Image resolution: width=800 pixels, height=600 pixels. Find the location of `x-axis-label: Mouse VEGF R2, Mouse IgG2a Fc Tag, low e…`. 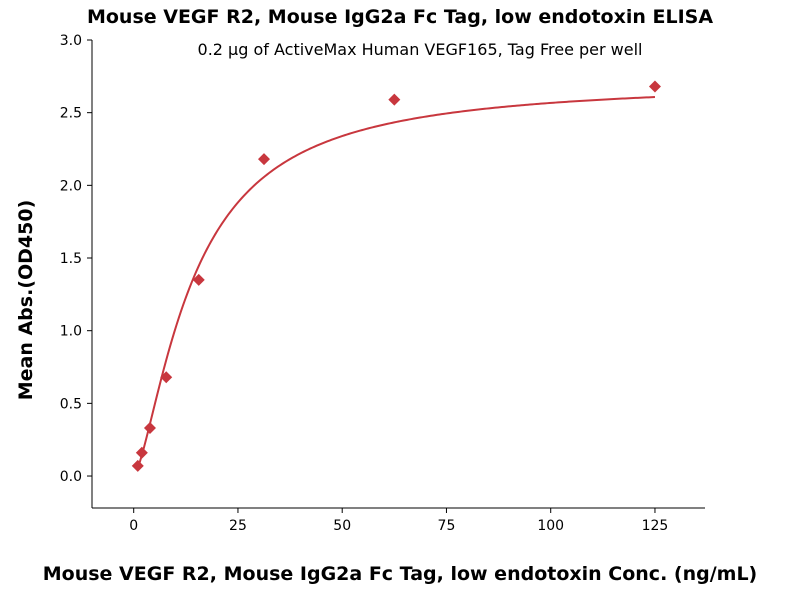

x-axis-label: Mouse VEGF R2, Mouse IgG2a Fc Tag, low e… is located at coordinates (400, 574).